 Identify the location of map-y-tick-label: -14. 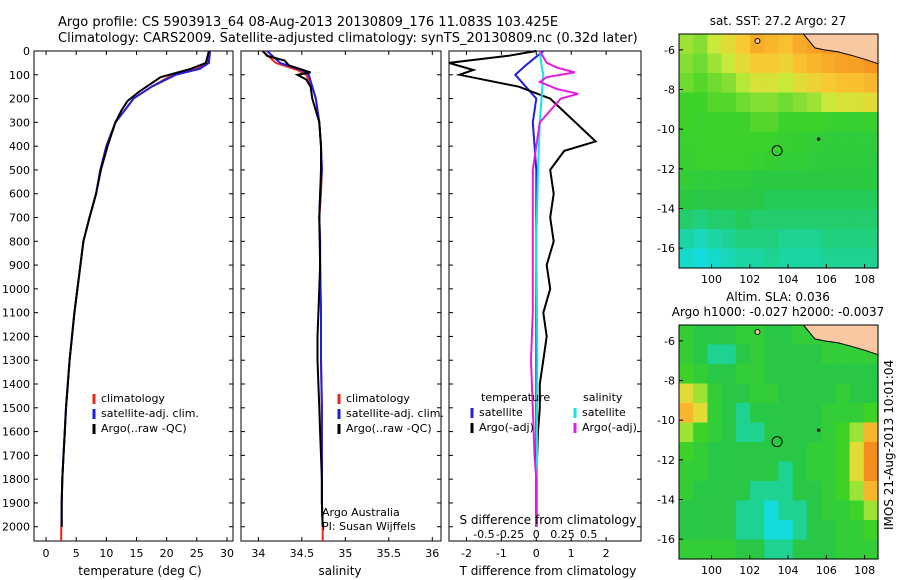
(666, 209).